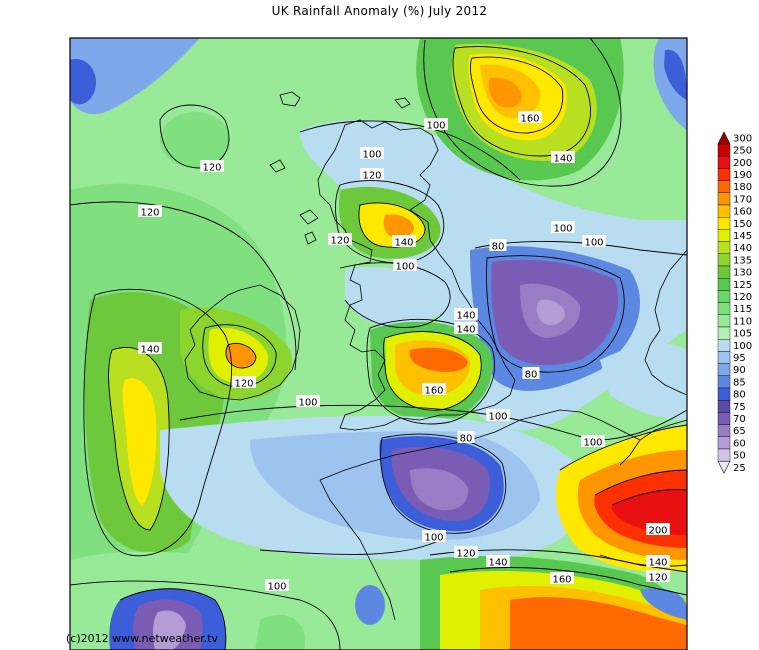 The image size is (759, 650). What do you see at coordinates (742, 212) in the screenshot?
I see `legend-label: 160` at bounding box center [742, 212].